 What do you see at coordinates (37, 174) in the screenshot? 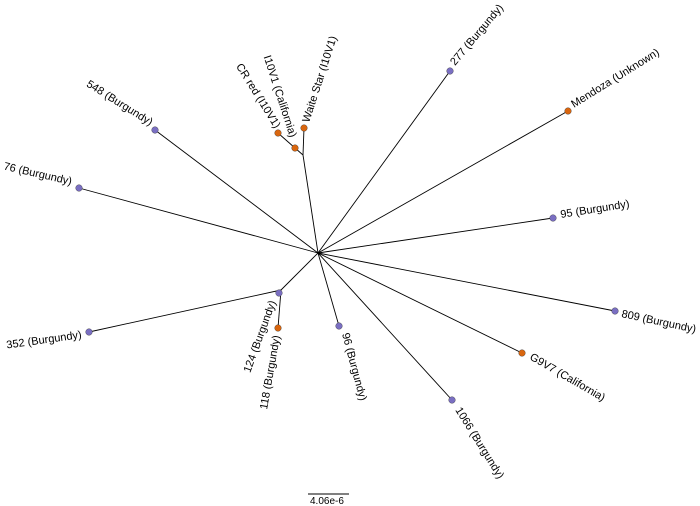
I see `tip-label-t76: 76 (Burgundy)` at bounding box center [37, 174].